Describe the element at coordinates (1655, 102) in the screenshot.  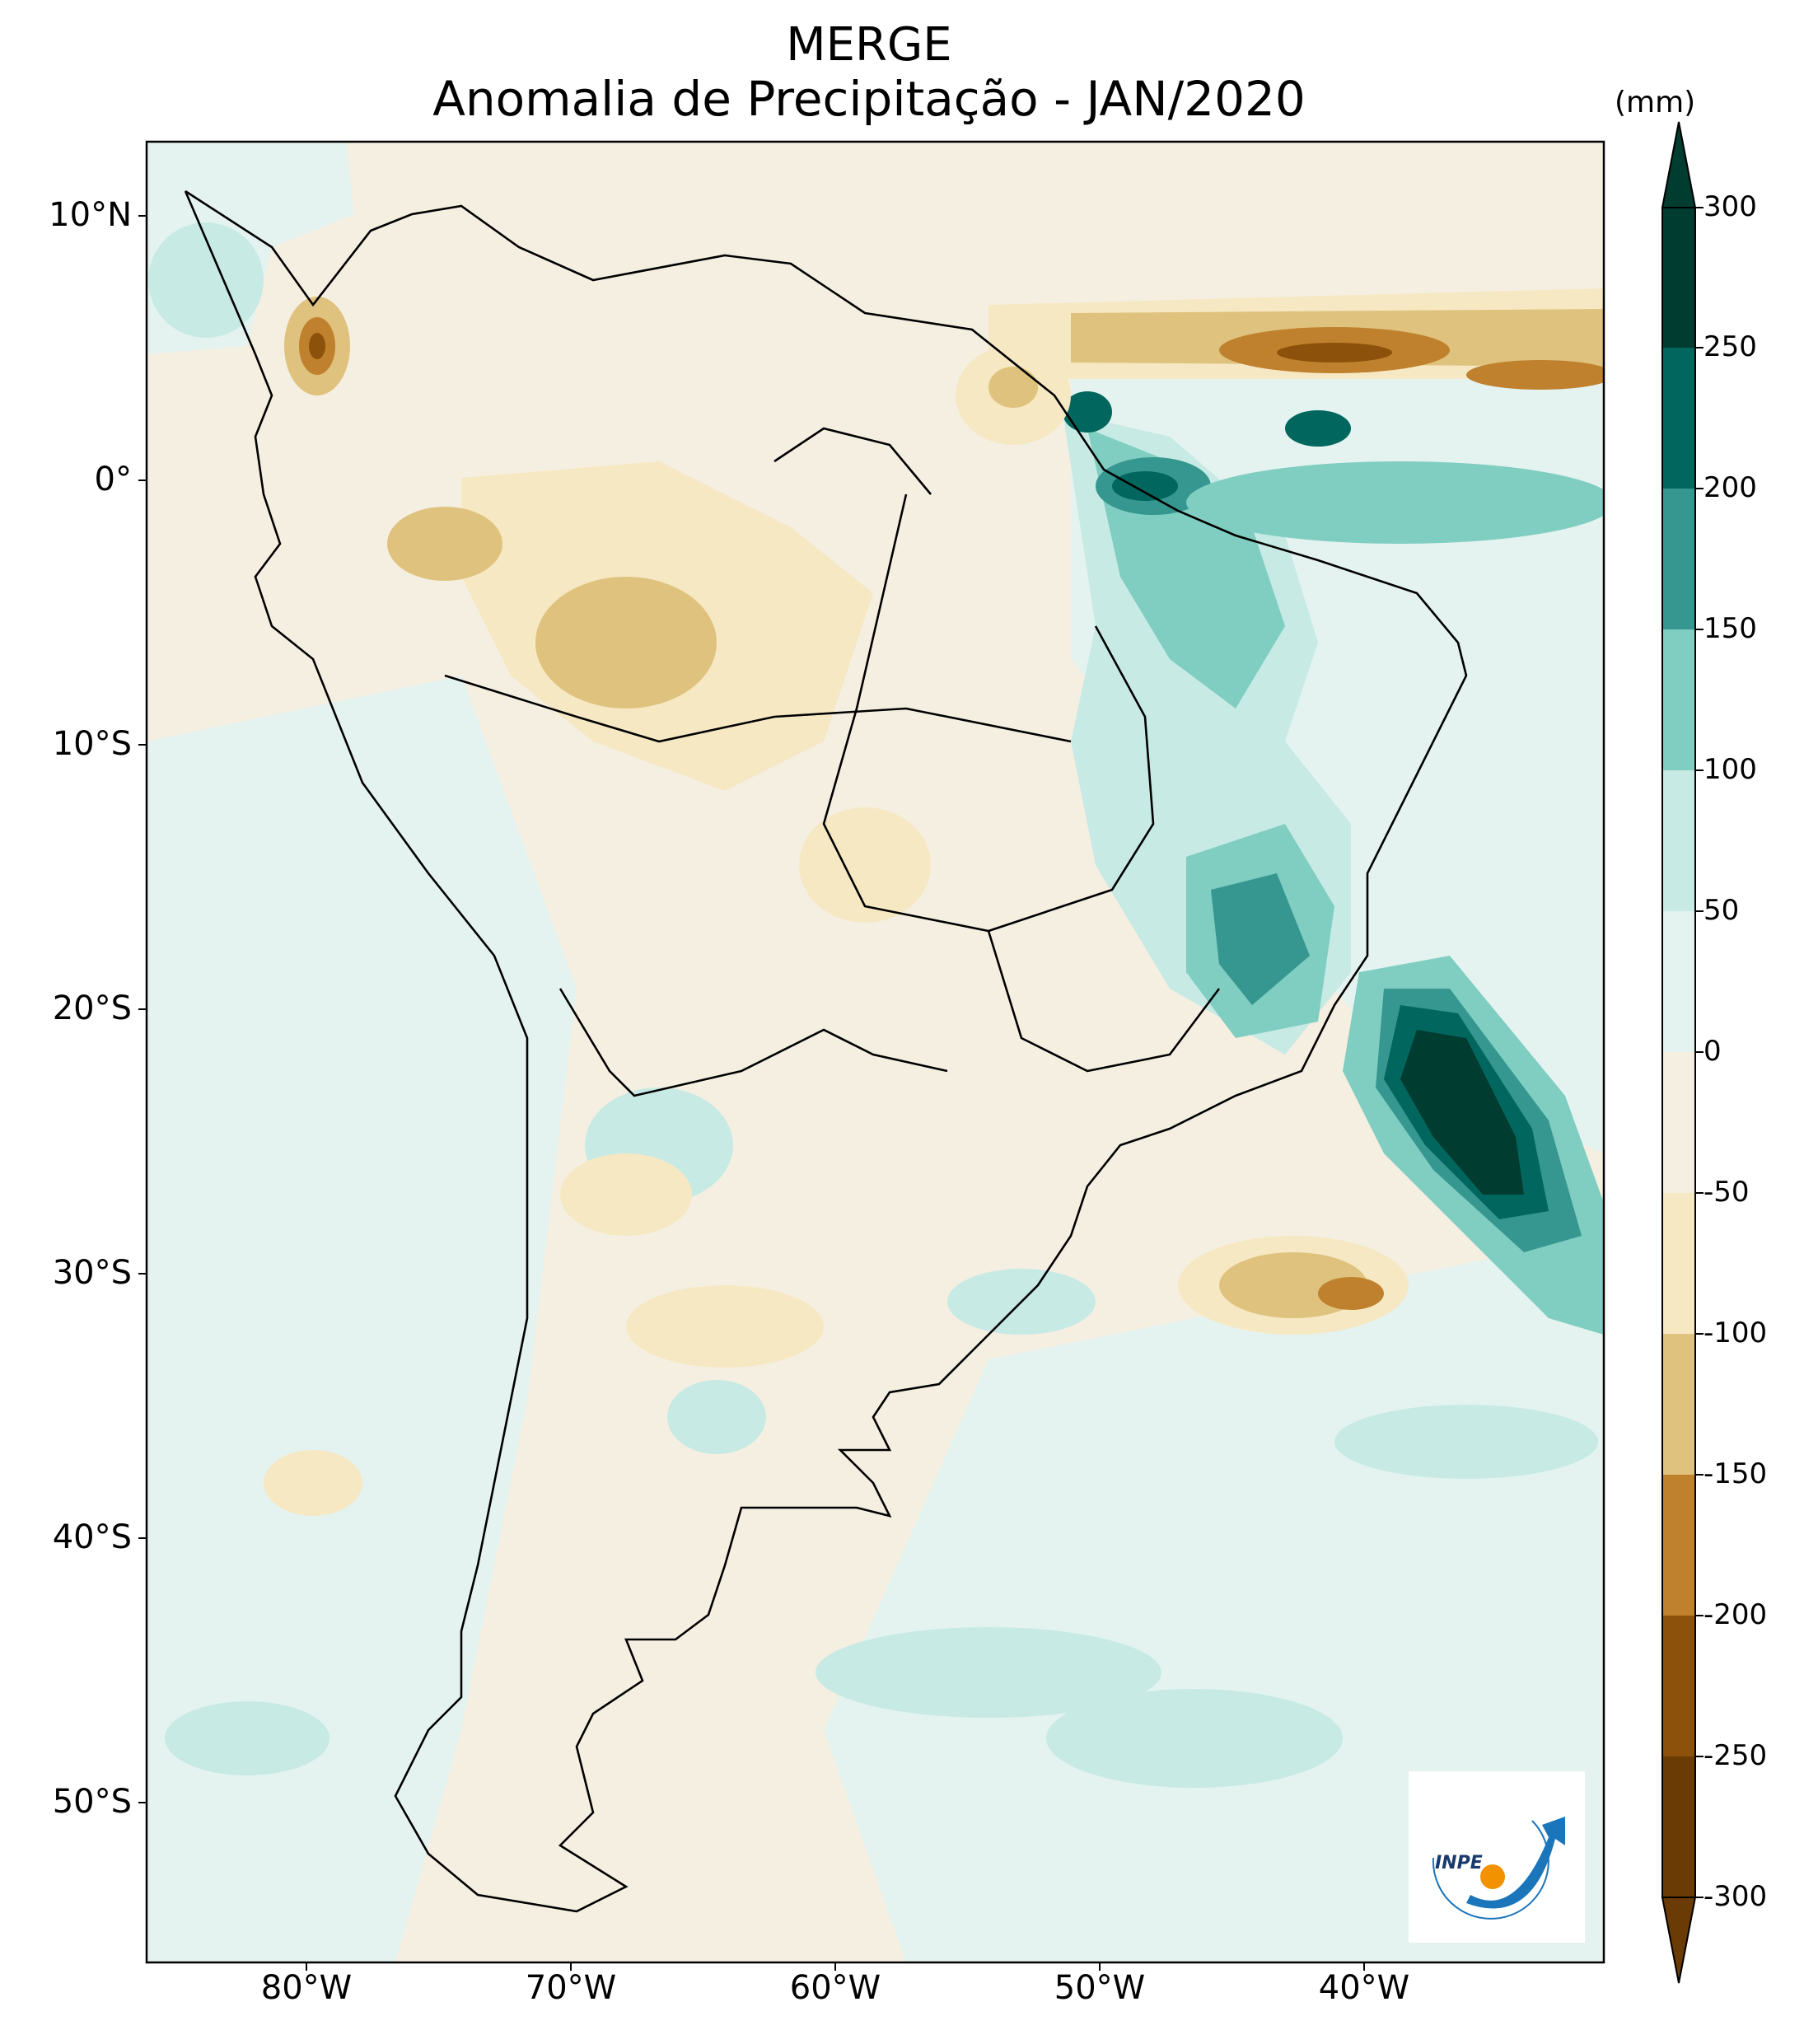
I see `colorbar-unit: (mm)` at that location.